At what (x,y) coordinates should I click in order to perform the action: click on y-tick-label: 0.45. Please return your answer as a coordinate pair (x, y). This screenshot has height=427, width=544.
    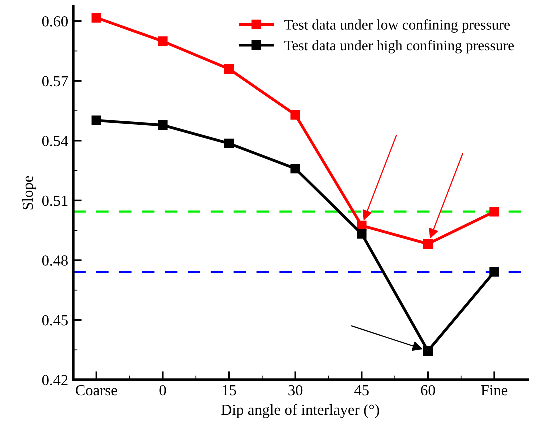
    Looking at the image, I should click on (55, 320).